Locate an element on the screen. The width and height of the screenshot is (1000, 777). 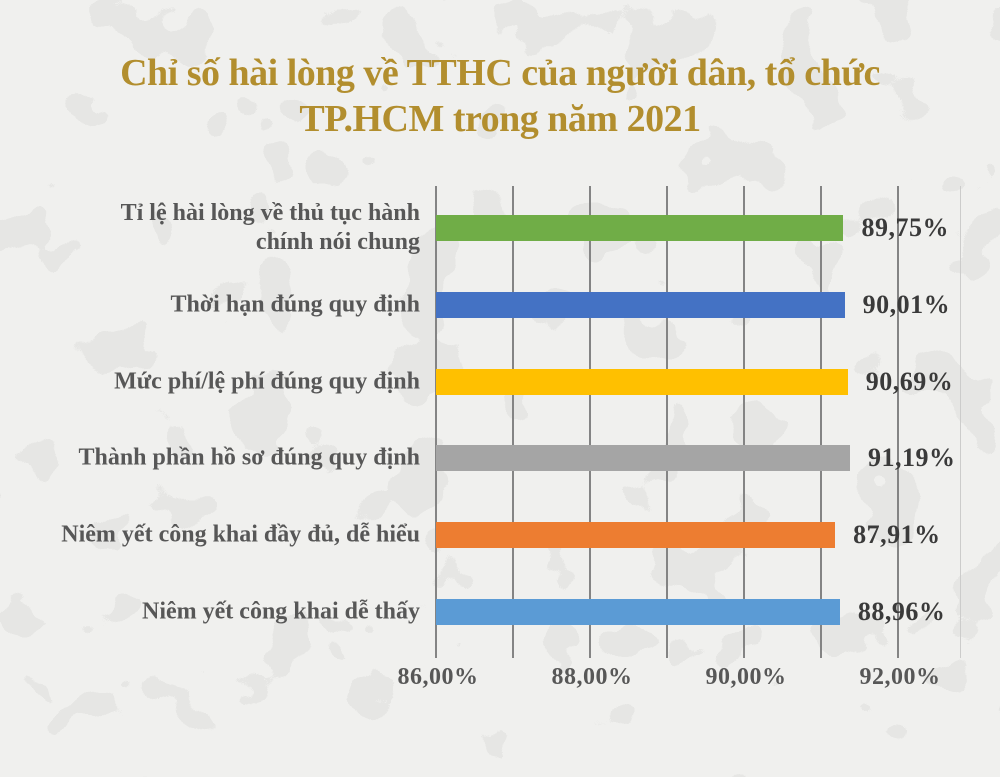
value-label: 90,69% is located at coordinates (909, 381).